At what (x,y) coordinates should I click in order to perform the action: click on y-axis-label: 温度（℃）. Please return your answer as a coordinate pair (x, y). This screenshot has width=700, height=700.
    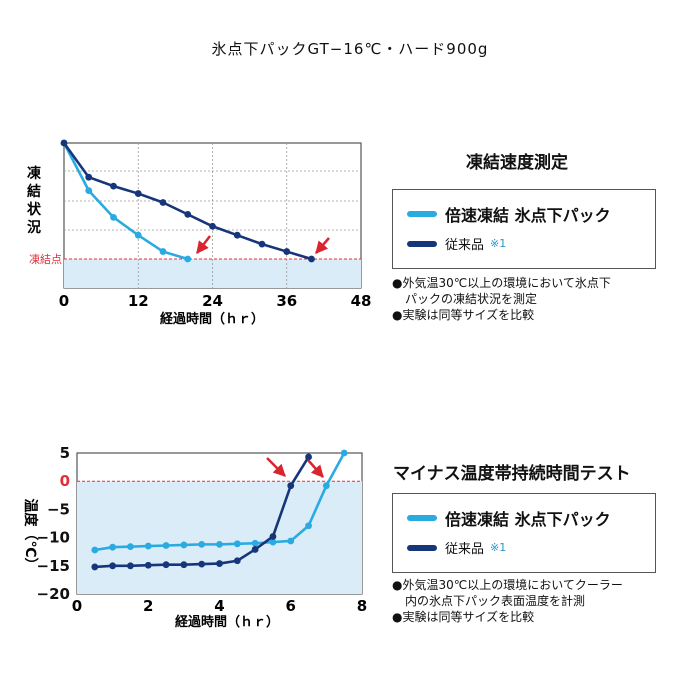
    Looking at the image, I should click on (30, 535).